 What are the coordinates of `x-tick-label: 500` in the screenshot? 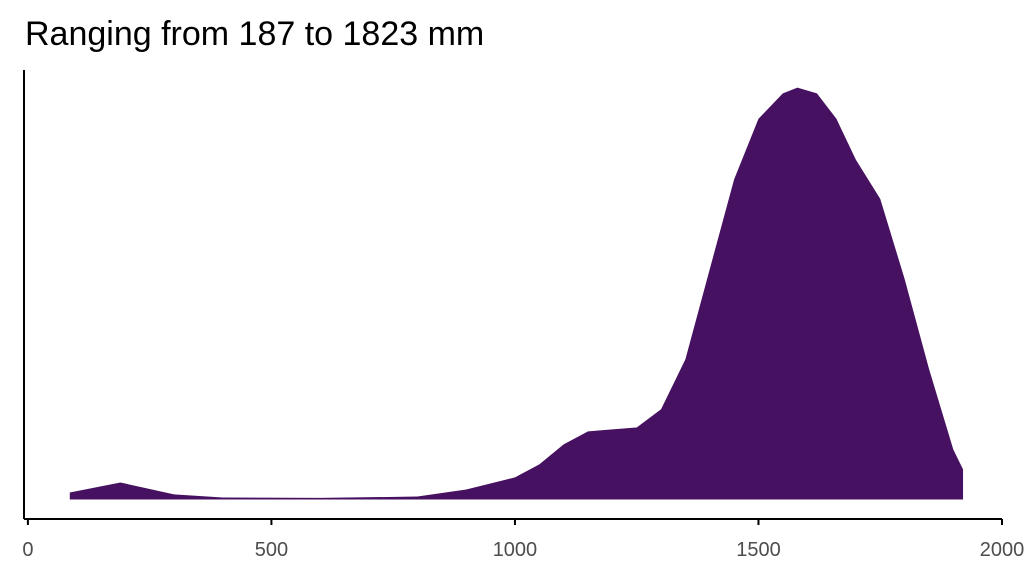 It's located at (271, 550).